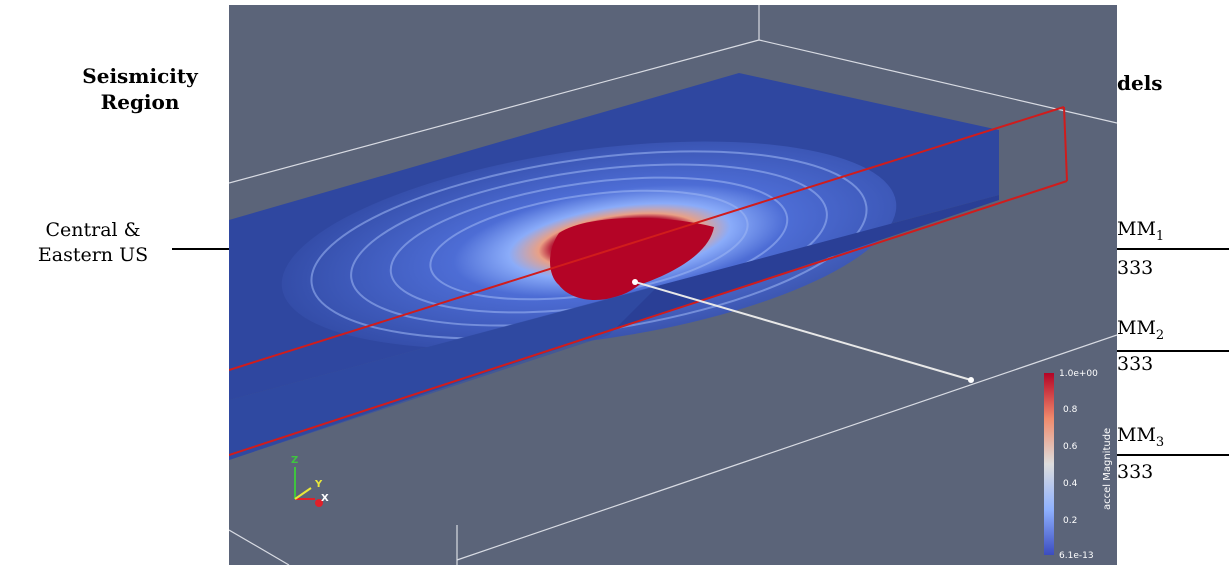 Image resolution: width=1229 pixels, height=565 pixels. What do you see at coordinates (308, 487) in the screenshot?
I see `orientation-axes` at bounding box center [308, 487].